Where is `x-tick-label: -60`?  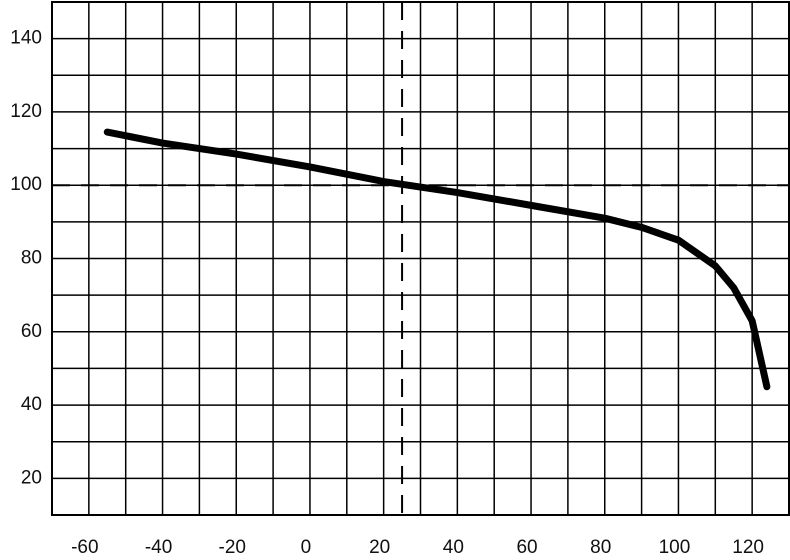 x-tick-label: -60 is located at coordinates (84, 547).